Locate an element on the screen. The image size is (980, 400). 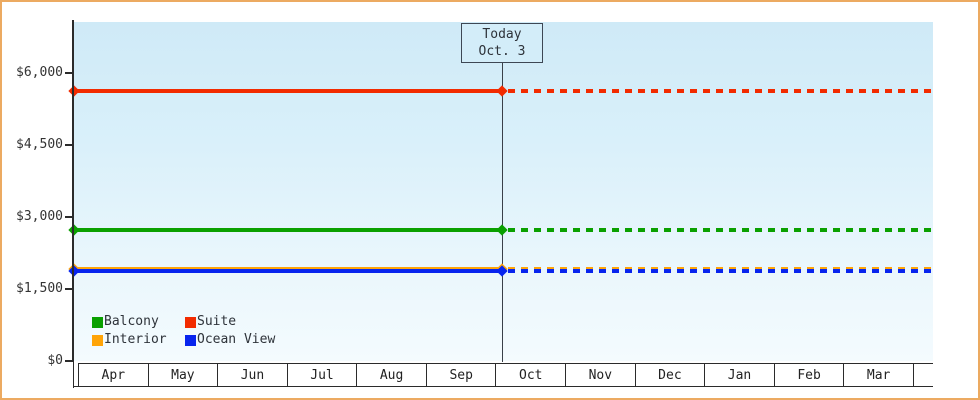
today-annotation-line1: Today is located at coordinates (502, 34).